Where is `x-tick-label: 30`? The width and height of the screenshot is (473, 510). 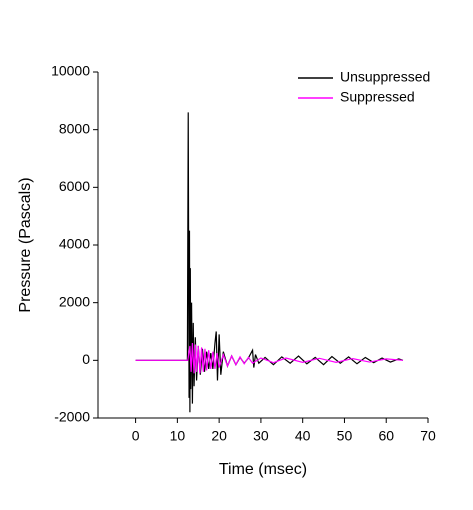
x-tick-label: 30 is located at coordinates (261, 436).